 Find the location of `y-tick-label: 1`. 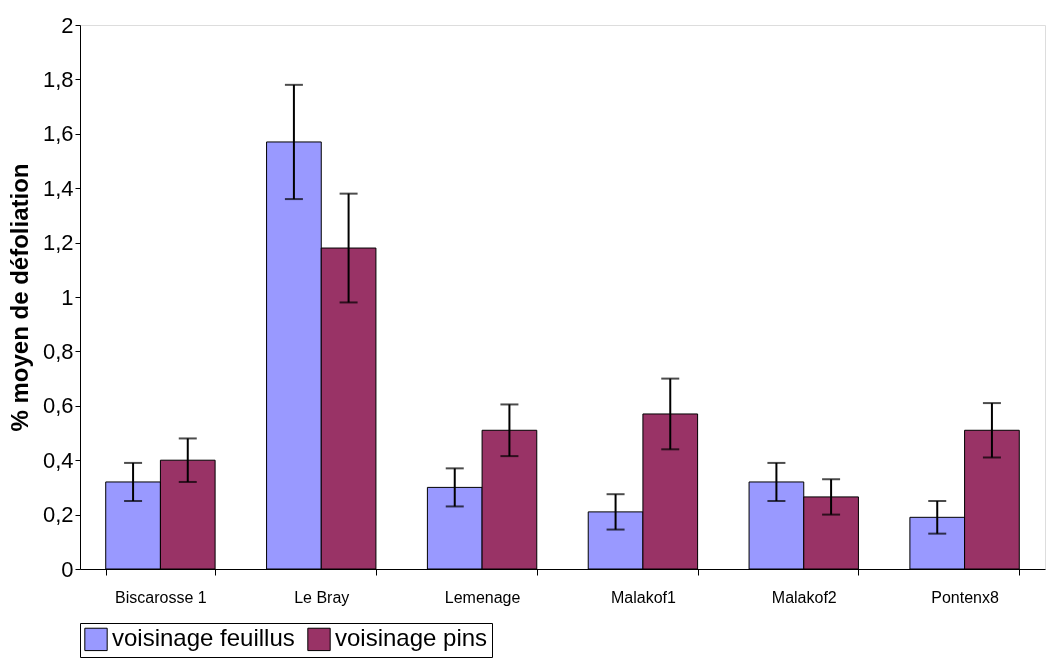

y-tick-label: 1 is located at coordinates (67, 297).